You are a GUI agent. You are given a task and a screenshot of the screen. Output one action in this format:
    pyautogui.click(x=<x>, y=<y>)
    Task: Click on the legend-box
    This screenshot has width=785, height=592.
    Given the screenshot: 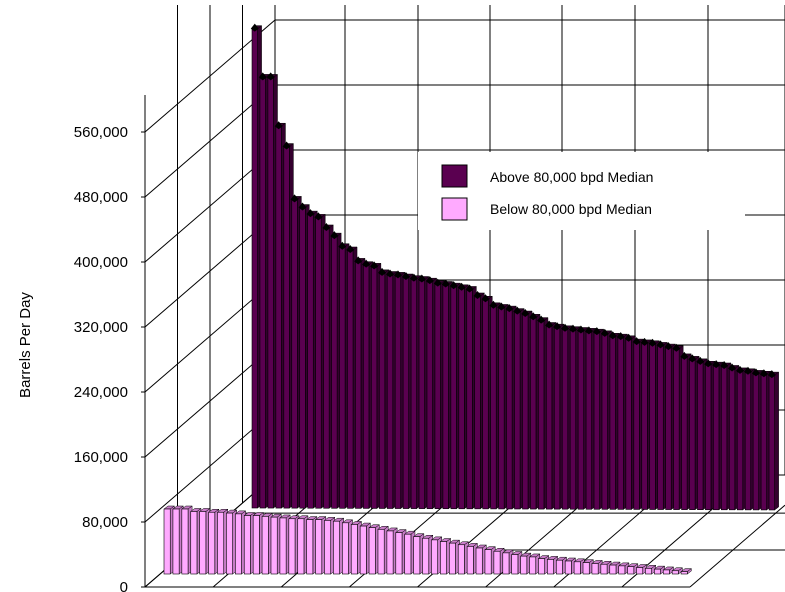 What is the action you would take?
    pyautogui.click(x=581, y=191)
    